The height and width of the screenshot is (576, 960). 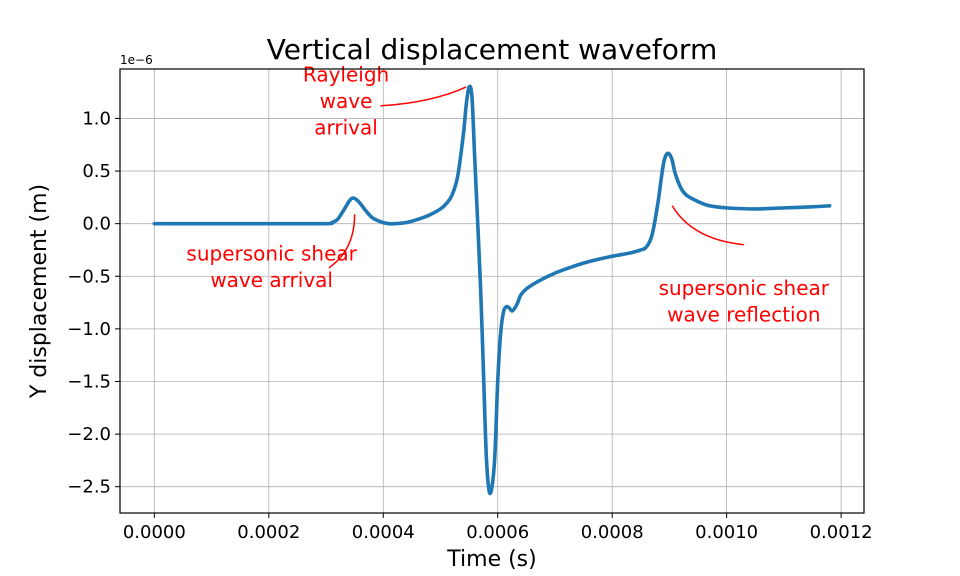 What do you see at coordinates (89, 434) in the screenshot?
I see `y-tick-label: −2.0` at bounding box center [89, 434].